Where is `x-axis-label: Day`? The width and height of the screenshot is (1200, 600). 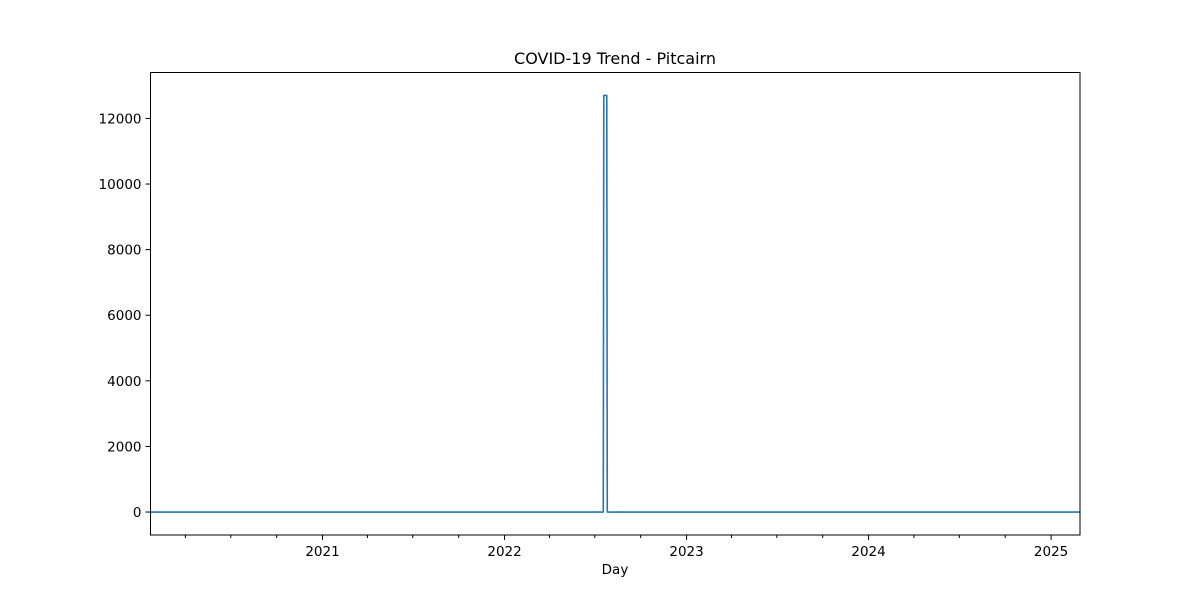 x-axis-label: Day is located at coordinates (615, 570).